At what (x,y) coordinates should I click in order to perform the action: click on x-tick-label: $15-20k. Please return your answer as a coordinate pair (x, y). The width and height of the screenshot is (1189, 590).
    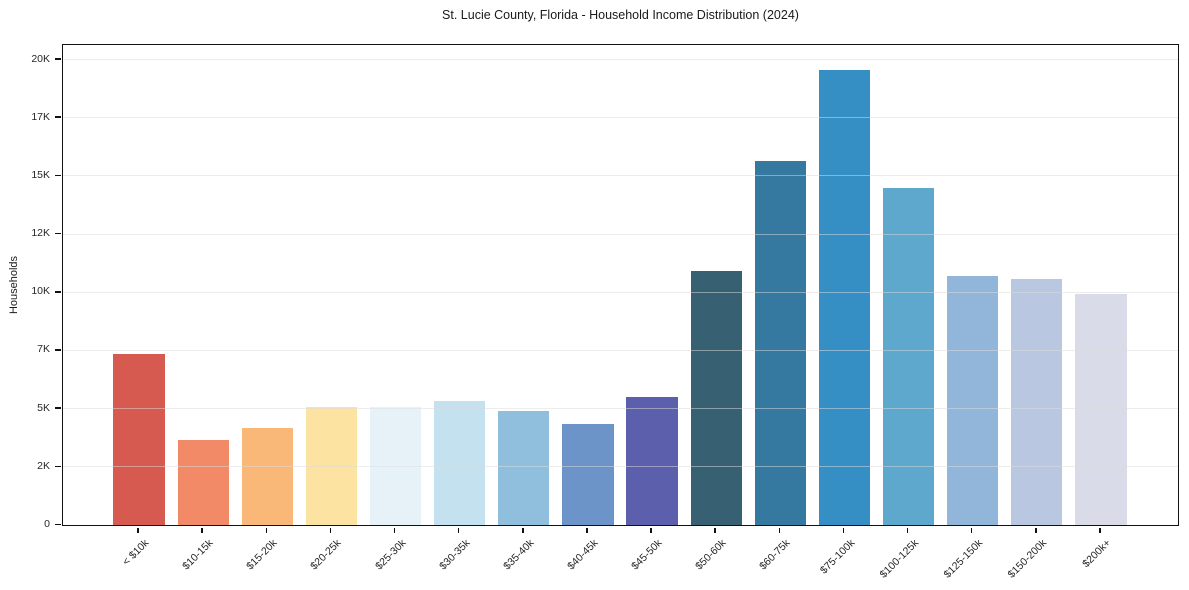
    Looking at the image, I should click on (262, 554).